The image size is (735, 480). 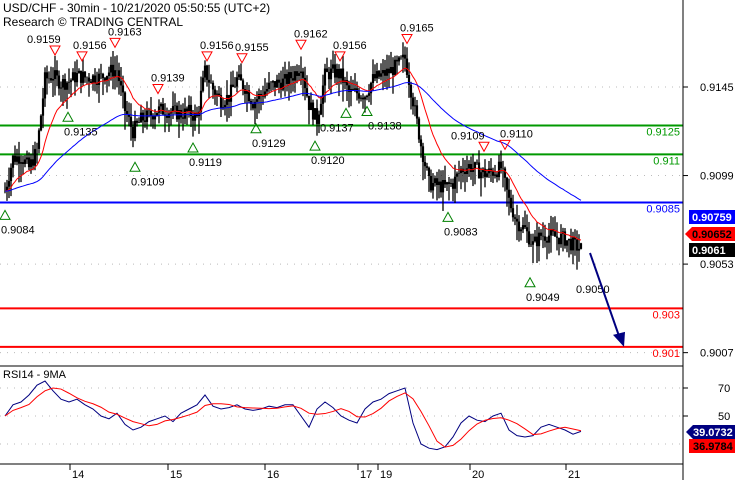 What do you see at coordinates (543, 298) in the screenshot?
I see `pivot-low-label: 0.9049` at bounding box center [543, 298].